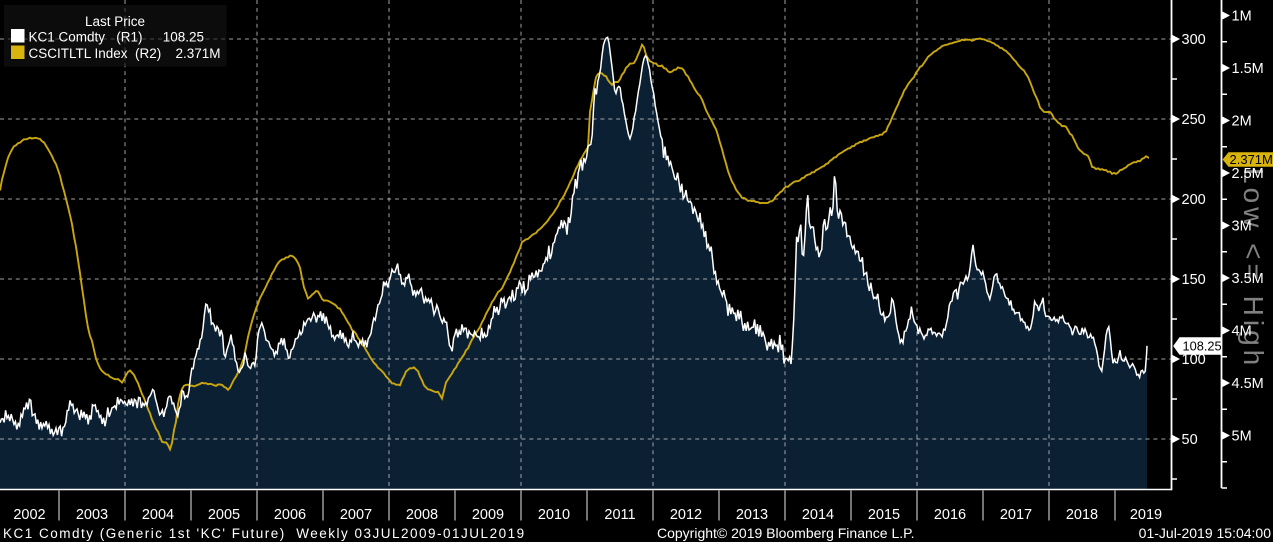 The image size is (1273, 542). Describe the element at coordinates (95, 53) in the screenshot. I see `svg-text: CSCITLTL Index (R2)` at that location.